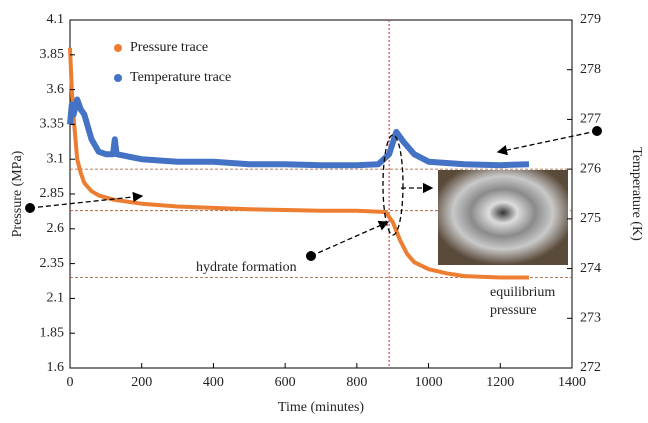 The width and height of the screenshot is (648, 423). I want to click on y-tick-label: 1.6, so click(56, 367).